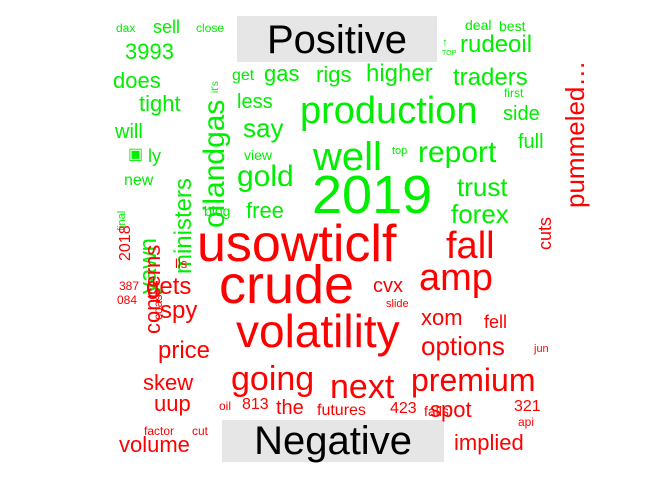  I want to click on word-negative-57: spot, so click(451, 409).